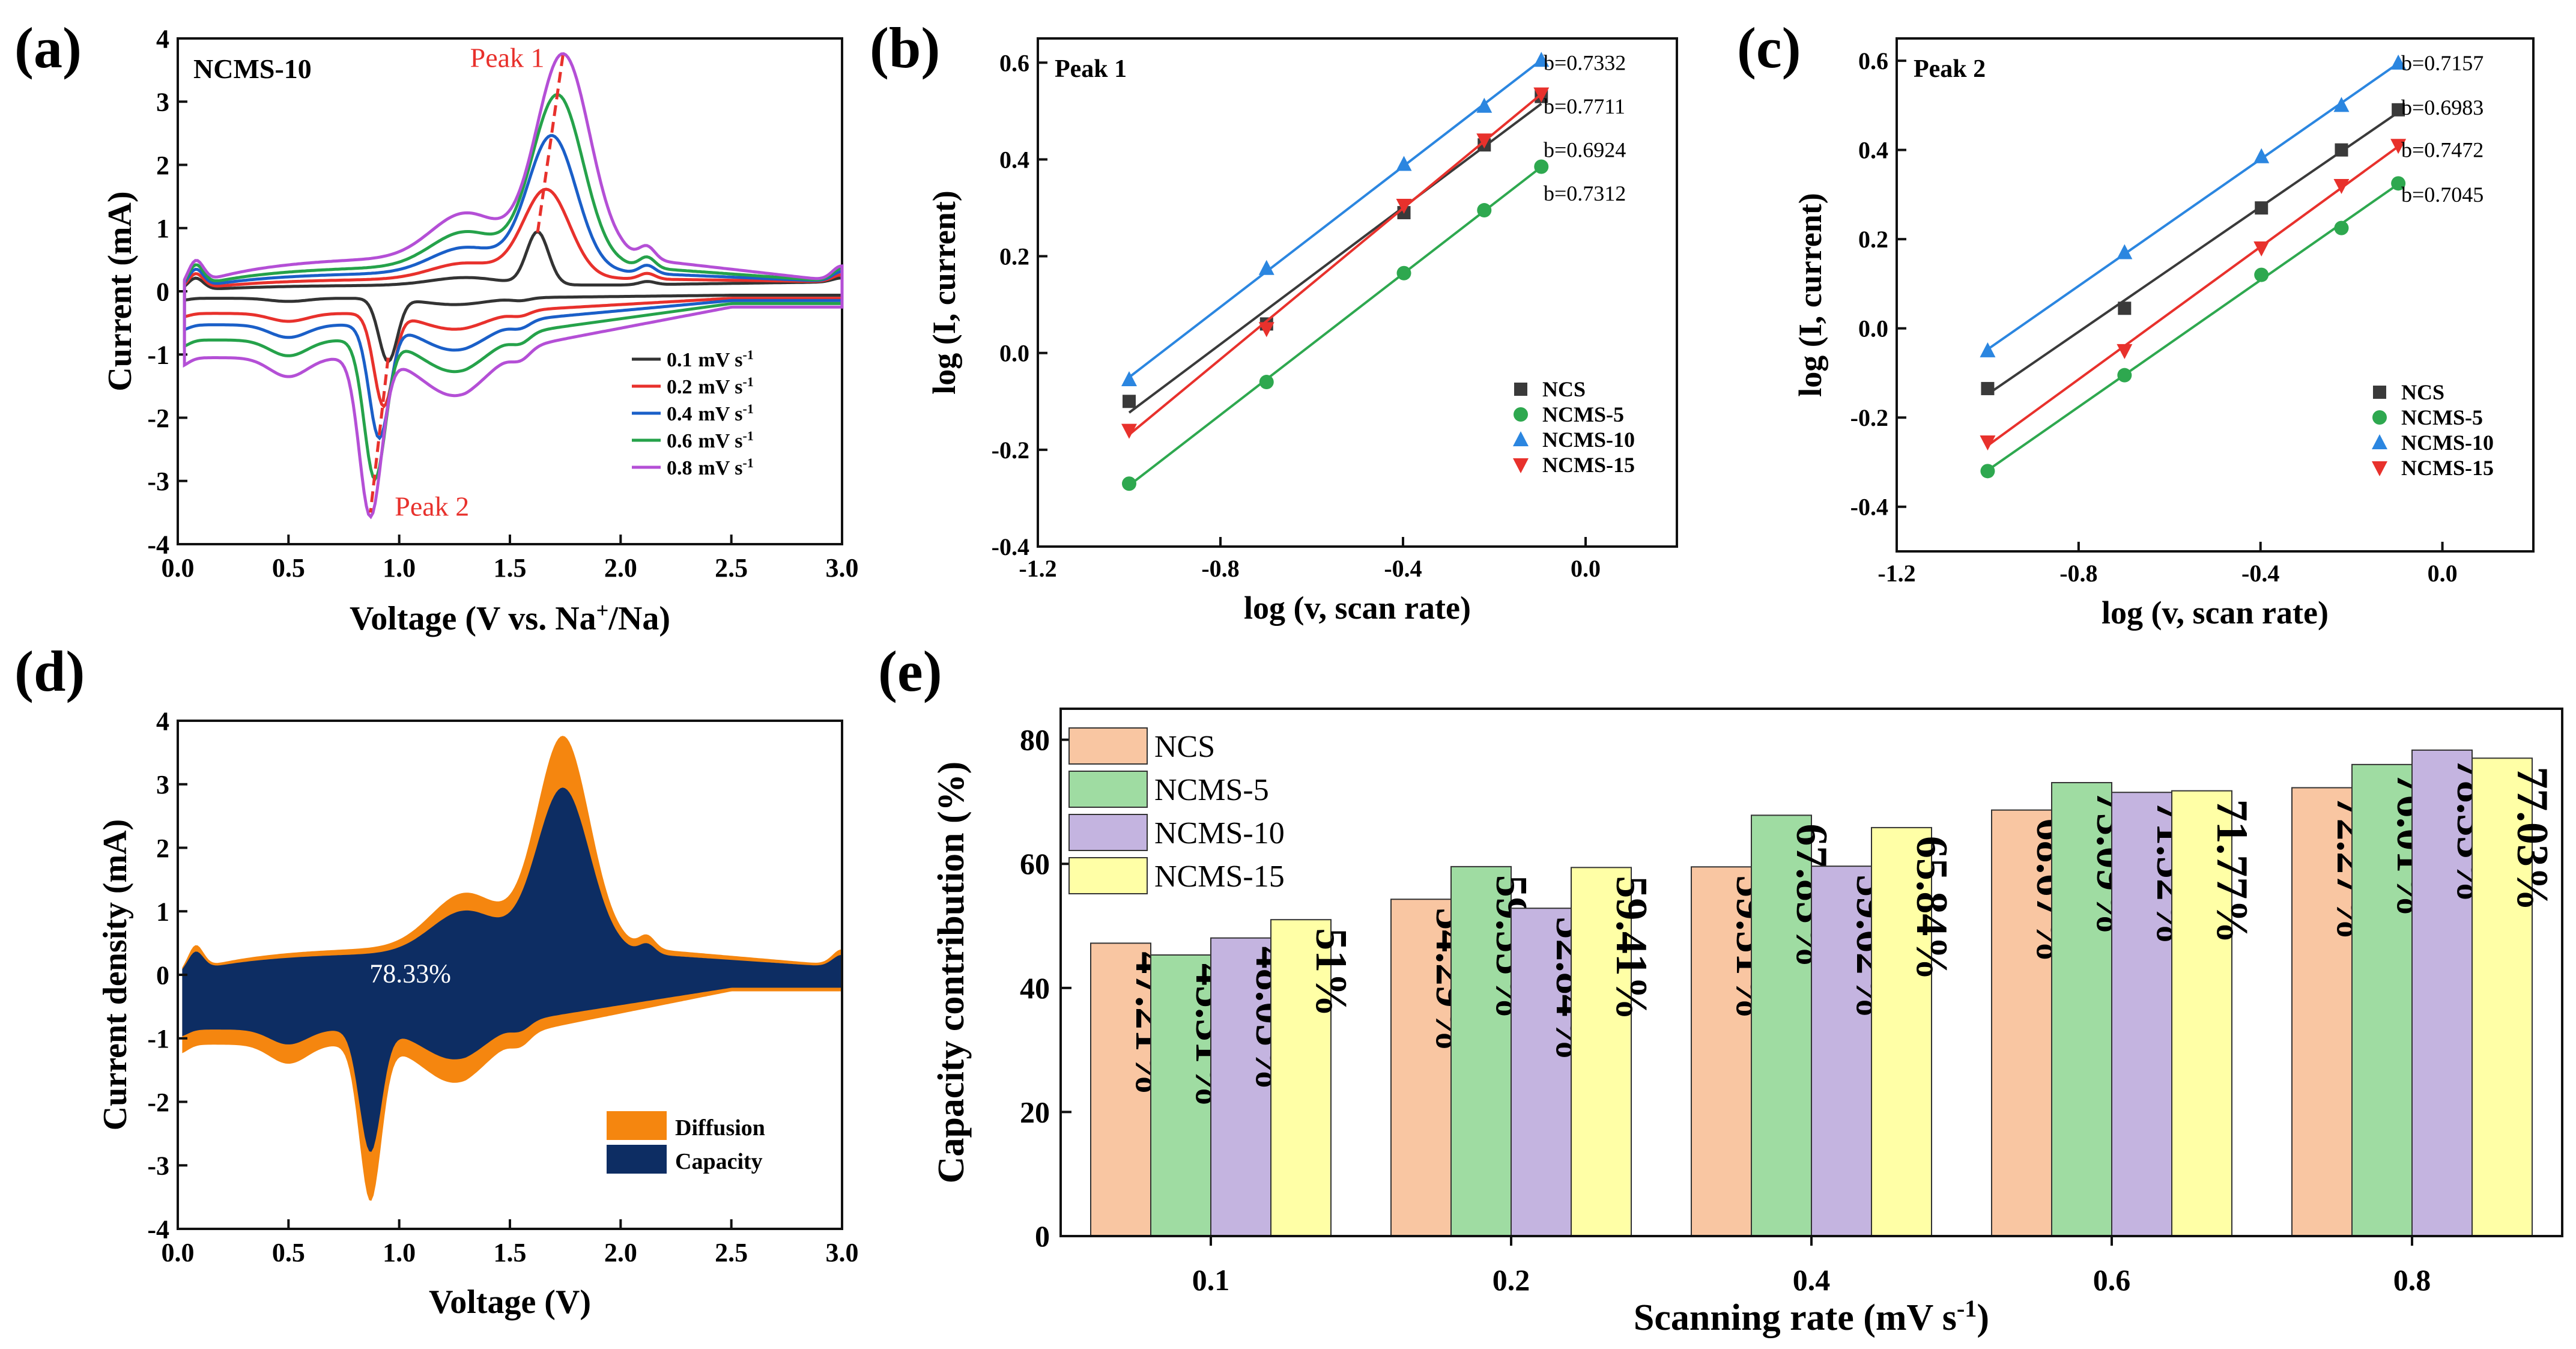 This screenshot has width=2576, height=1349. What do you see at coordinates (679, 468) in the screenshot?
I see `legend-rate: 0.8` at bounding box center [679, 468].